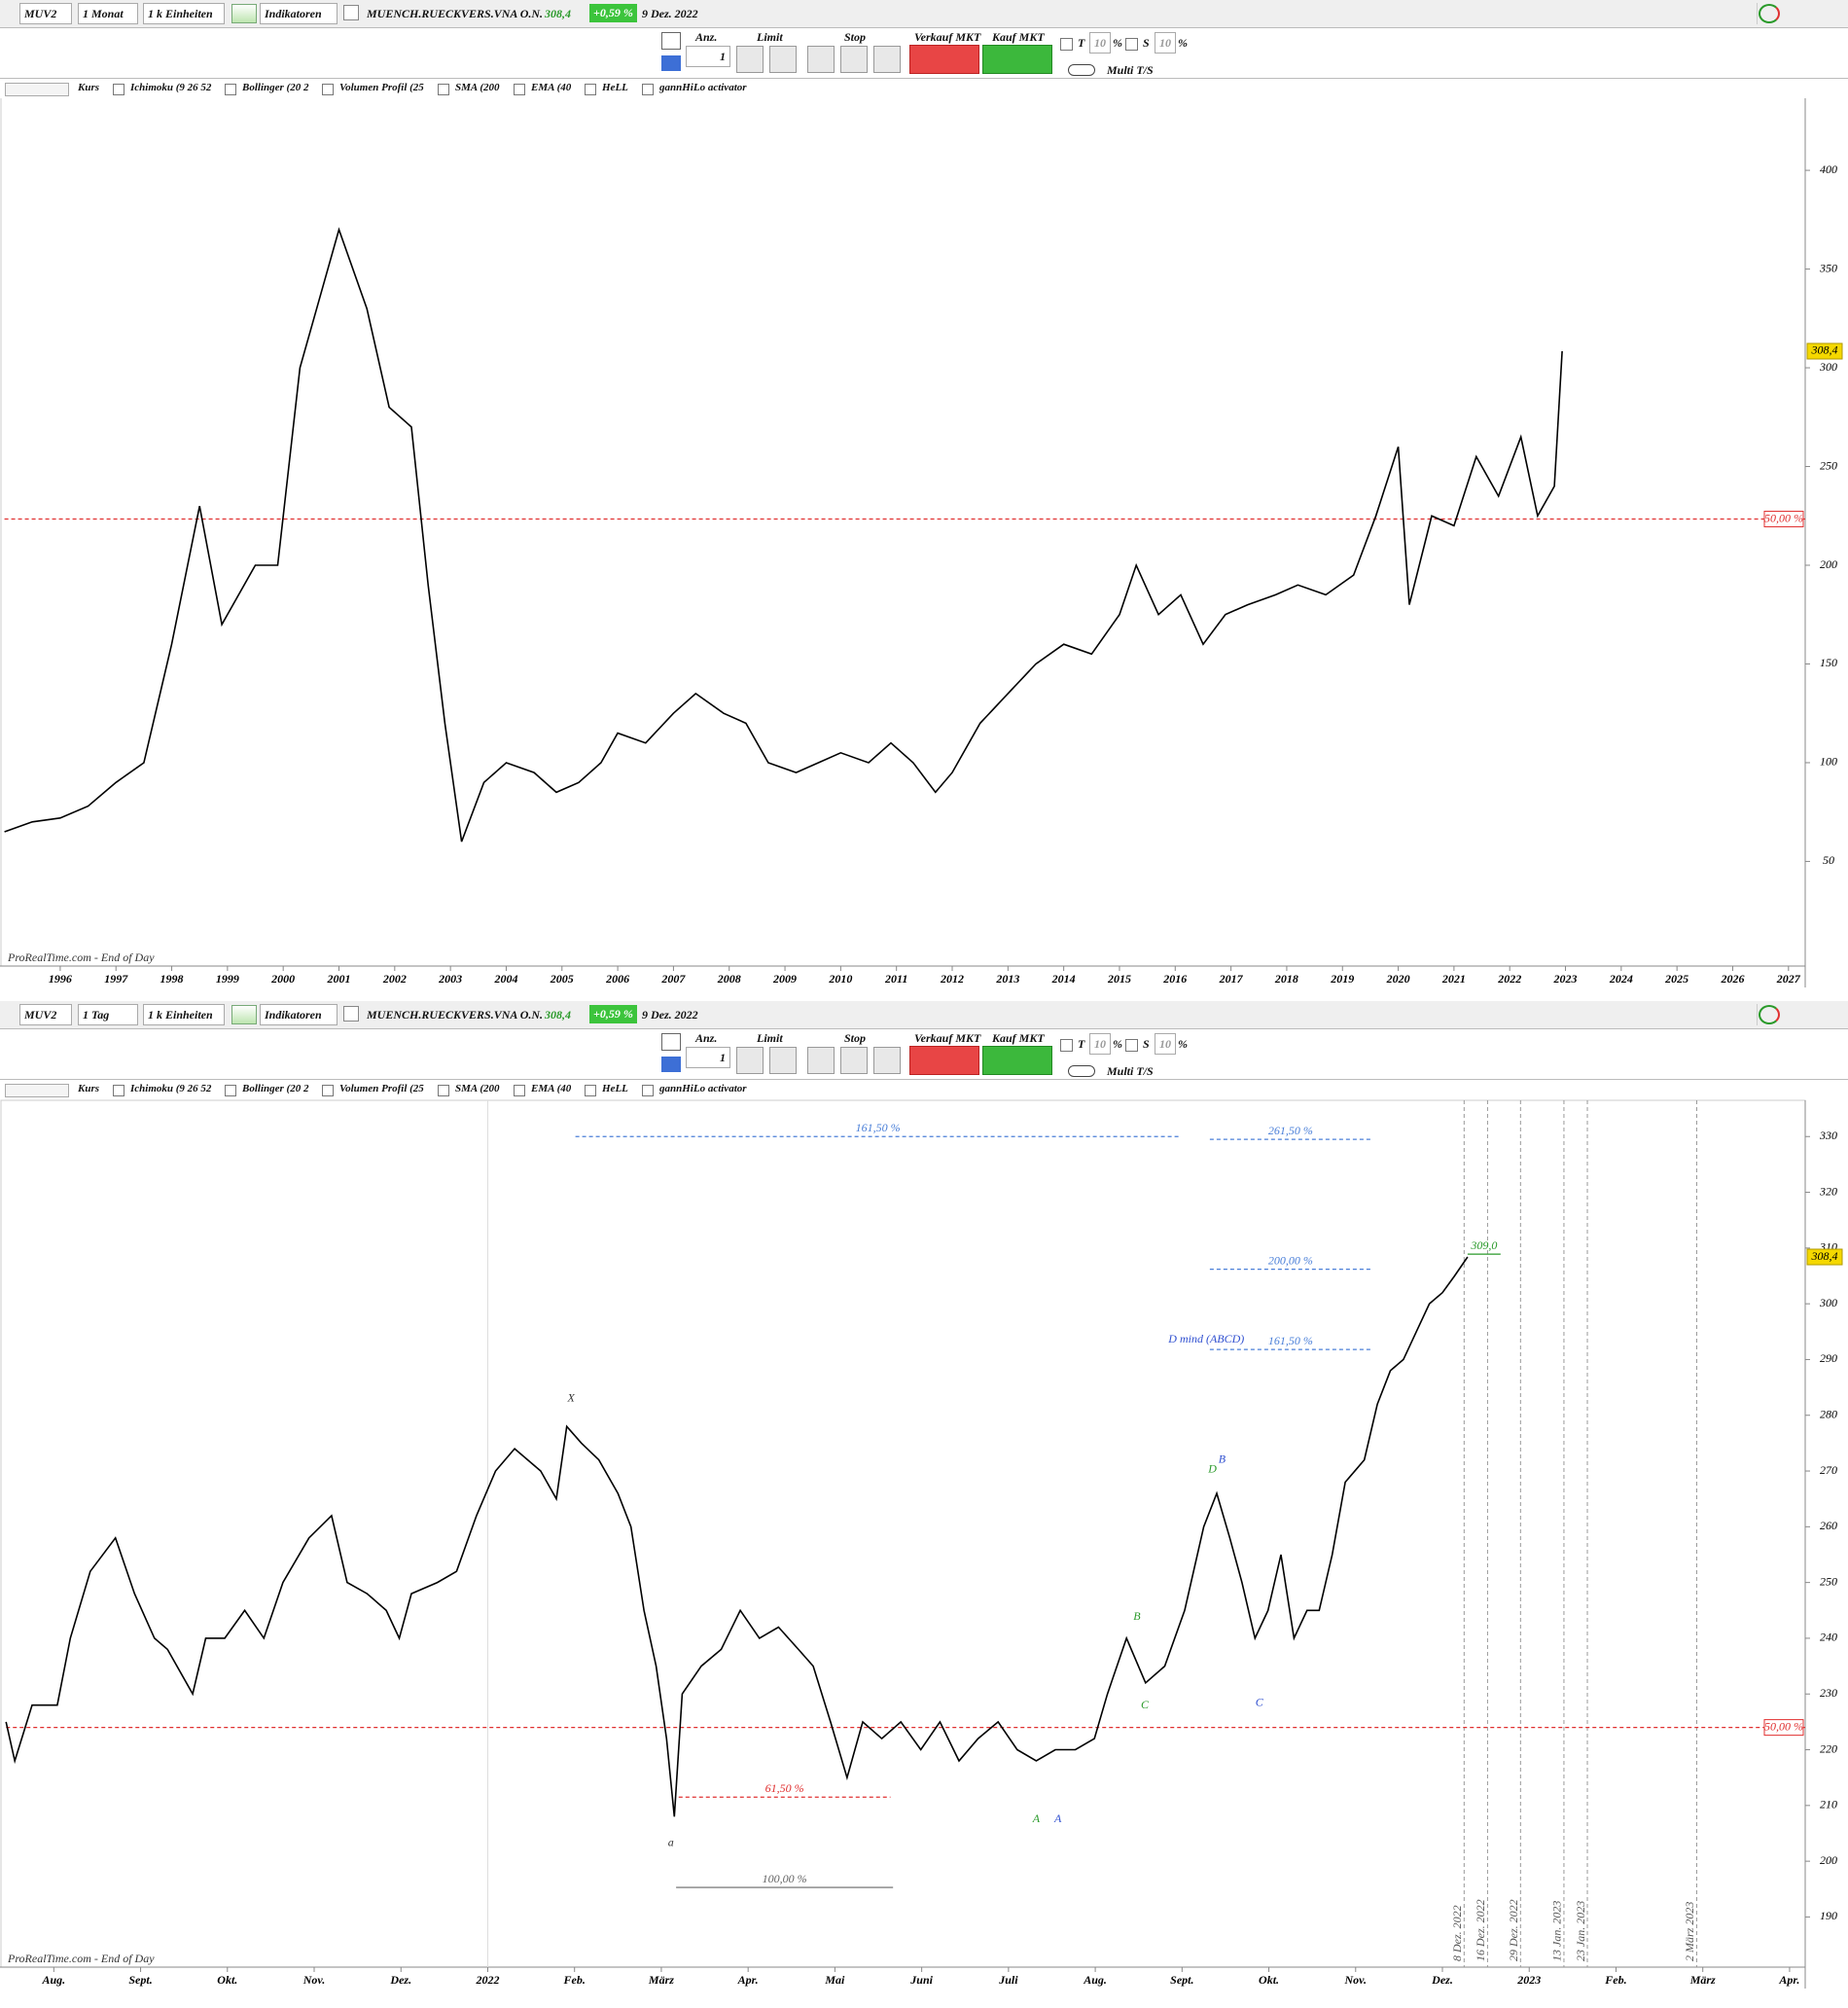  What do you see at coordinates (1828, 1637) in the screenshot?
I see `y-tick-label: 240` at bounding box center [1828, 1637].